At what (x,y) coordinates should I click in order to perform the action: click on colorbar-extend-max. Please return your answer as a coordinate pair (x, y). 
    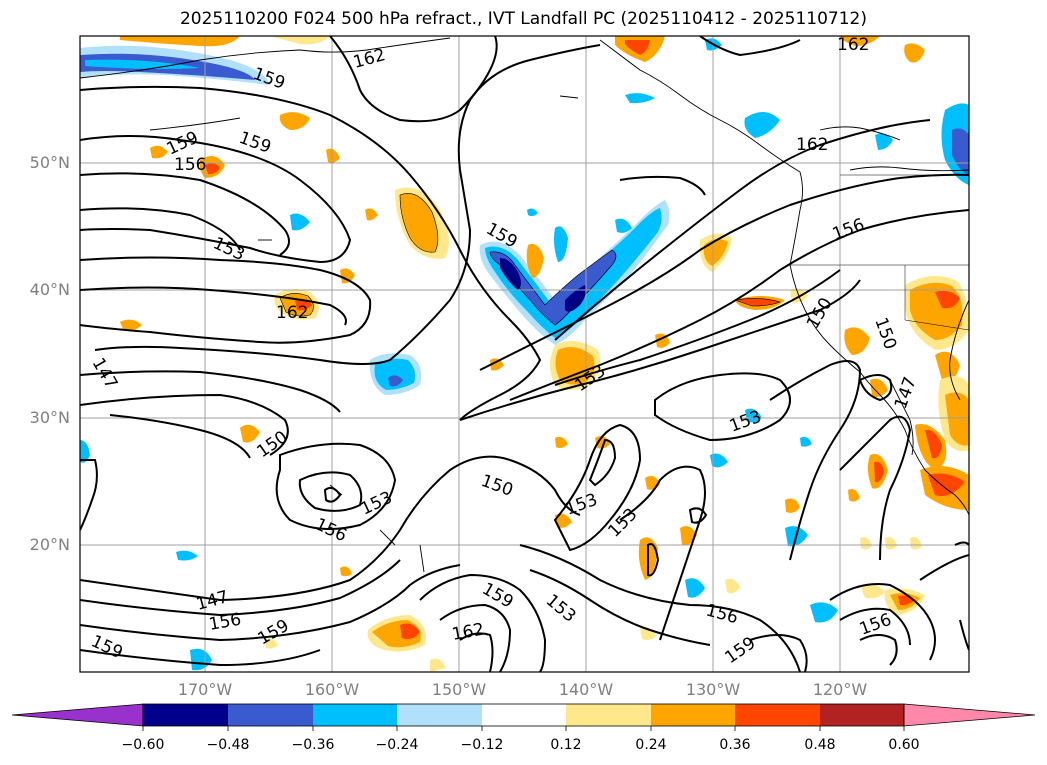
    Looking at the image, I should click on (969, 715).